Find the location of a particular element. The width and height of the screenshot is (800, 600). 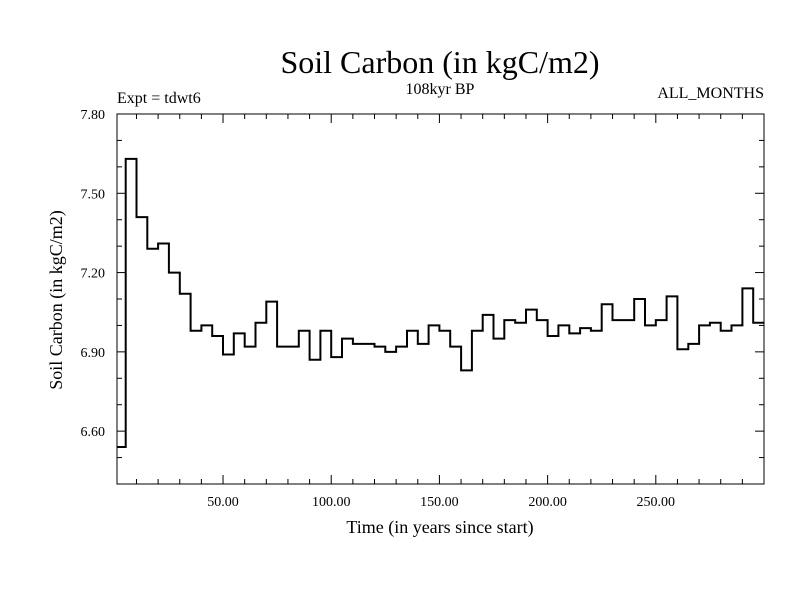

y-tick-label: 7.50 is located at coordinates (93, 194).